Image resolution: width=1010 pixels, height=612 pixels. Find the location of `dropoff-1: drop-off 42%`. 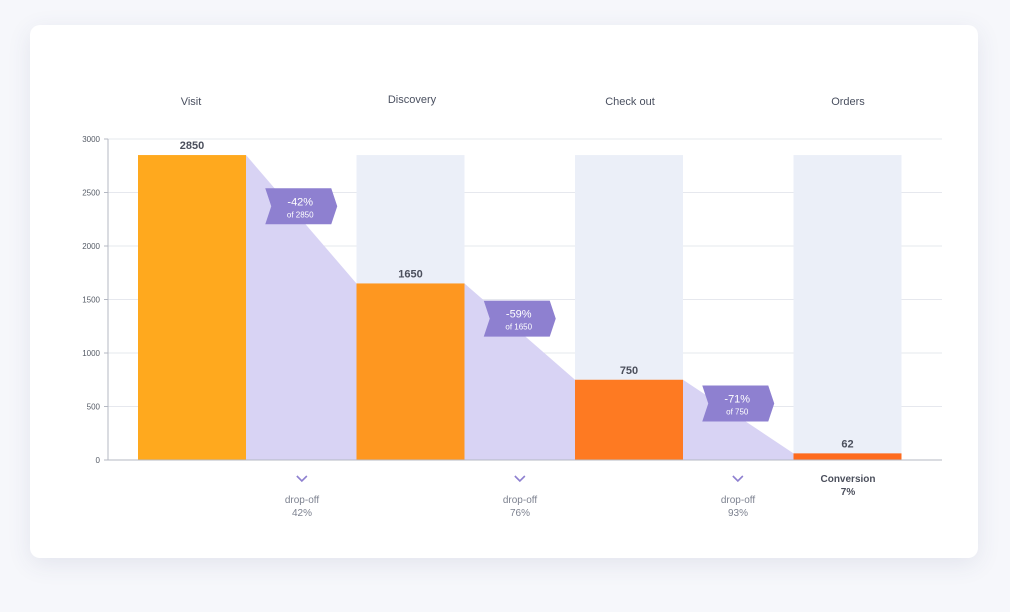

dropoff-1: drop-off 42% is located at coordinates (302, 497).